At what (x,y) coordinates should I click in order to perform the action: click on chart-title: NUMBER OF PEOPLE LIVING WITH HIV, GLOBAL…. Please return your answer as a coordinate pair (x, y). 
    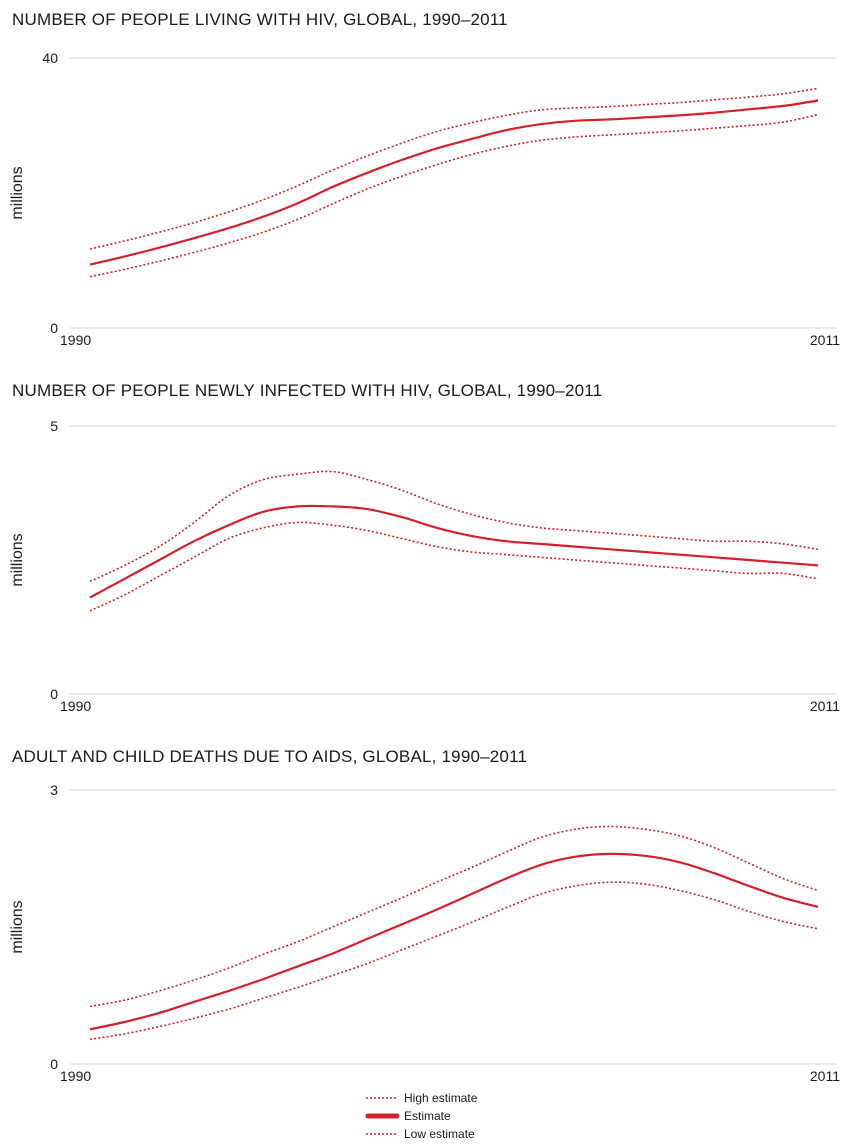
    Looking at the image, I should click on (260, 19).